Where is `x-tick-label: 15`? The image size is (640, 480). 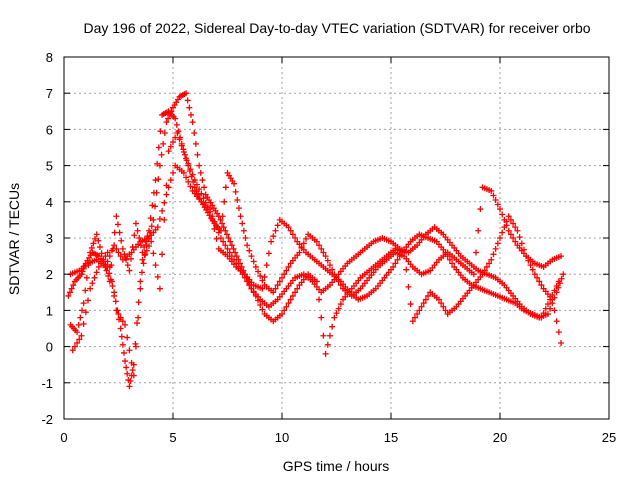
x-tick-label: 15 is located at coordinates (391, 437).